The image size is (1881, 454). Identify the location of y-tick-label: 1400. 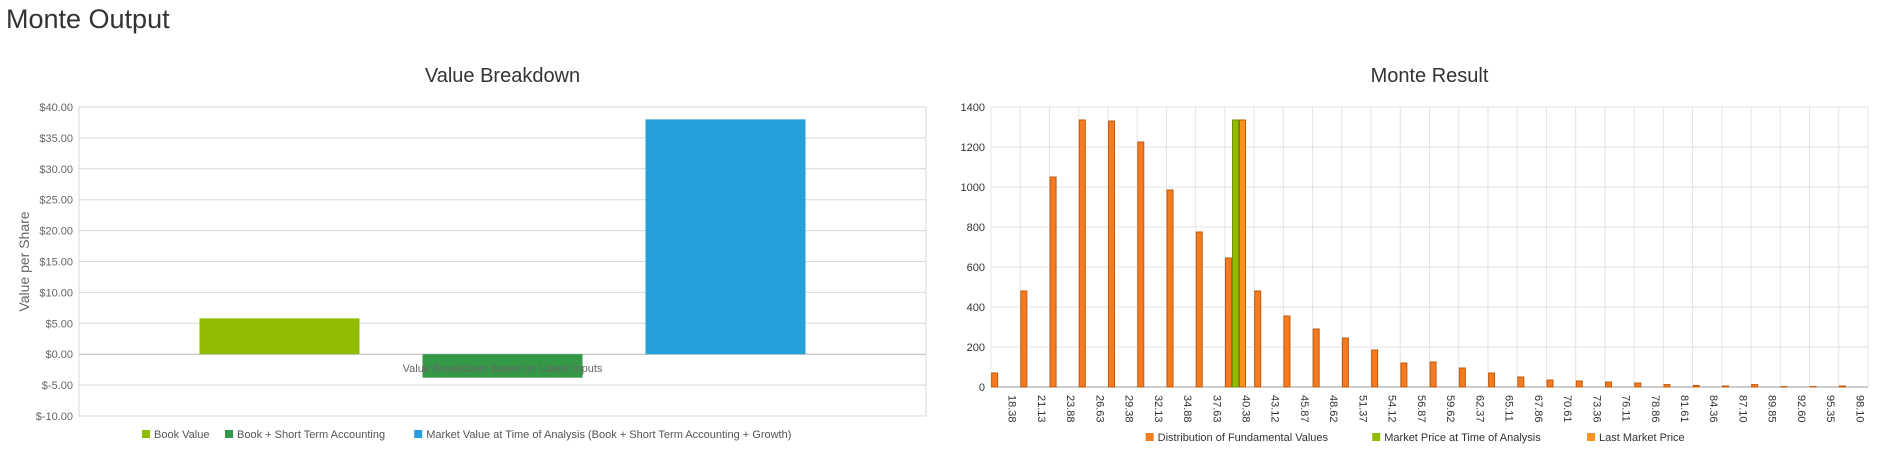
(973, 108).